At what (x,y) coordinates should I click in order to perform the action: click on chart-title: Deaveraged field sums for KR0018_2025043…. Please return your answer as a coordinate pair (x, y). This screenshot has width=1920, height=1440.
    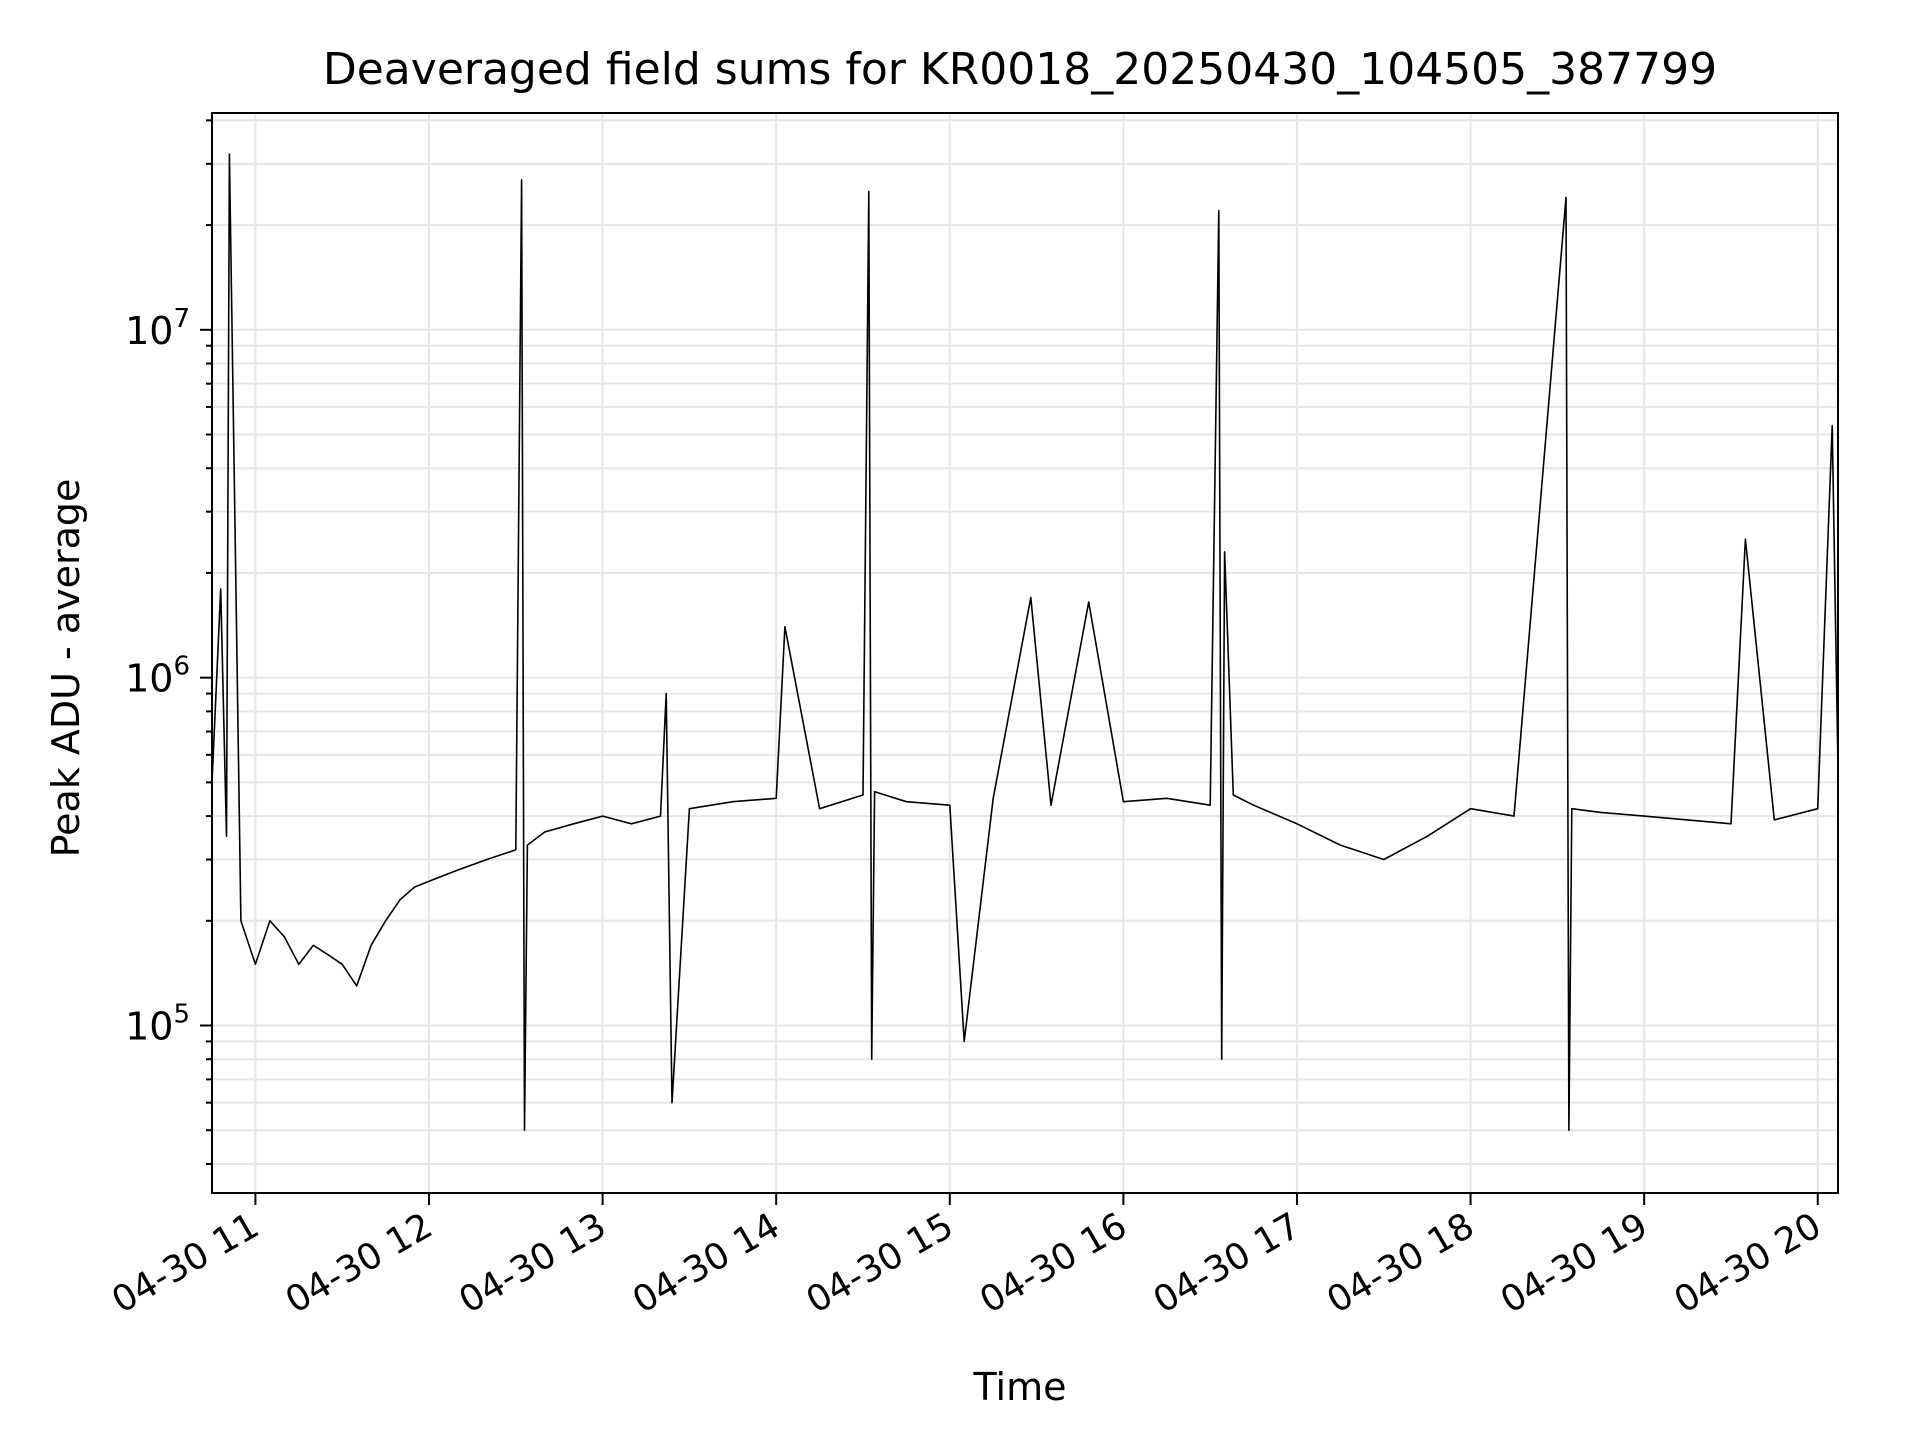
    Looking at the image, I should click on (1020, 69).